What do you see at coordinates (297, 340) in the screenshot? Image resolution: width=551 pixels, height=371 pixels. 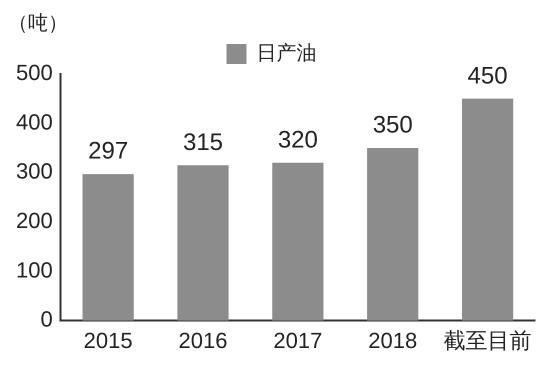 I see `x-tick-label: 2017` at bounding box center [297, 340].